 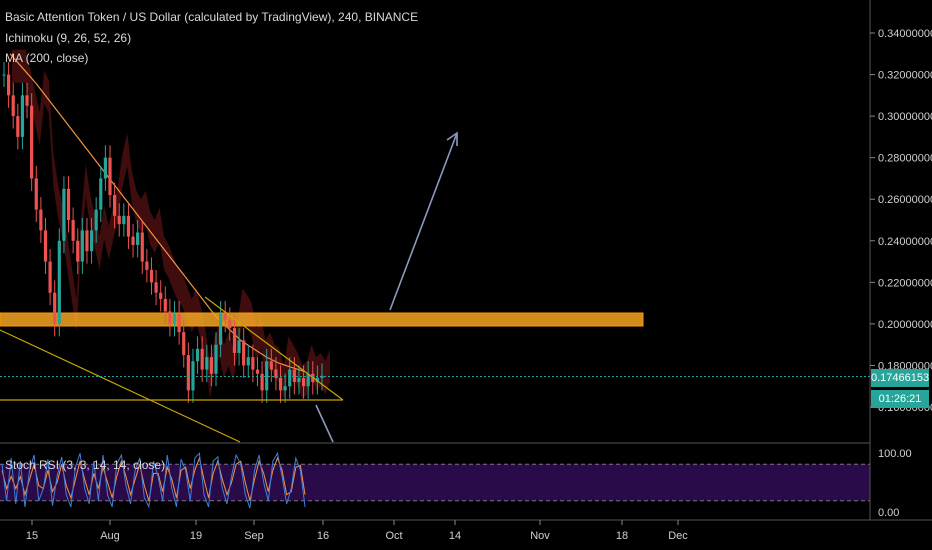 I want to click on y-tick-label: 0.22000000, so click(x=905, y=283).